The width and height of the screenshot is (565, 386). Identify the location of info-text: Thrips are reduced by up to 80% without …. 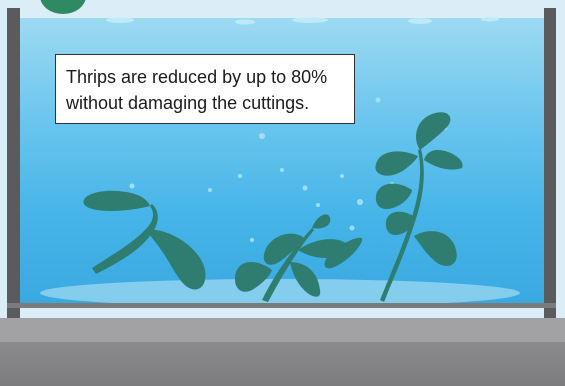
(197, 90).